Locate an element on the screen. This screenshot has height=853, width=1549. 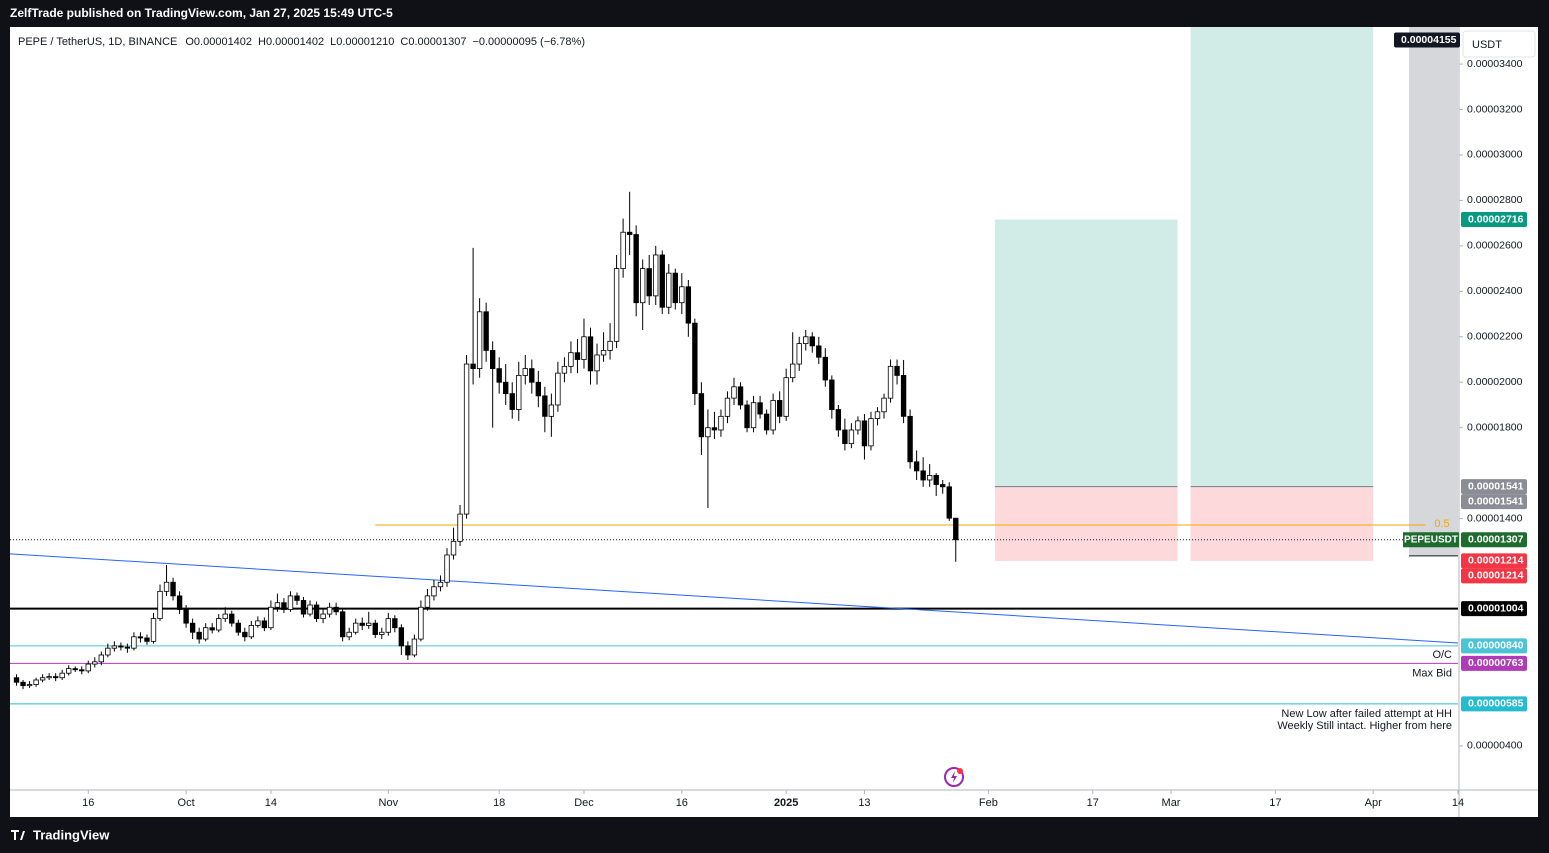
y-tick-label: 0.00003400 is located at coordinates (1495, 64).